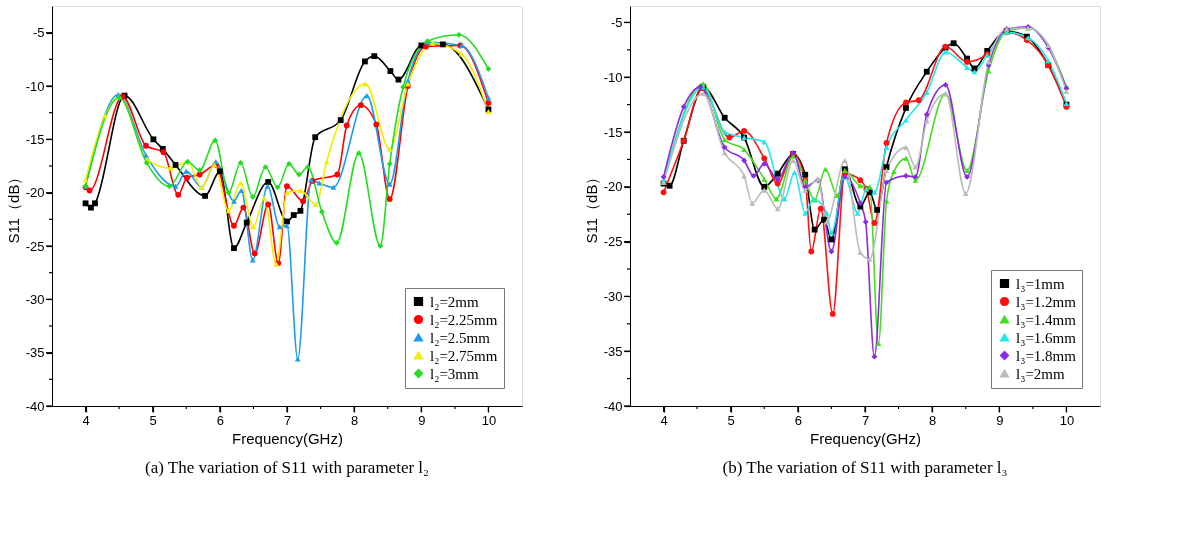 Image resolution: width=1188 pixels, height=543 pixels. What do you see at coordinates (1041, 283) in the screenshot?
I see `legend-label: l₃=1mm` at bounding box center [1041, 283].